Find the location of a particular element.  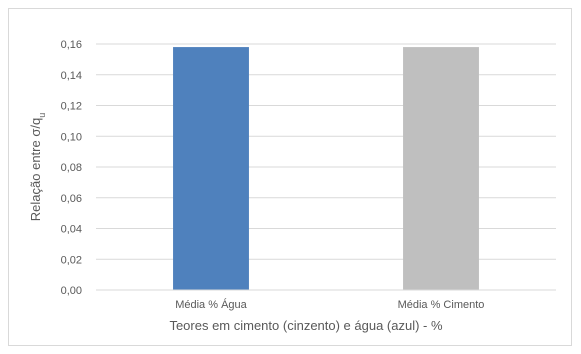

x-category-label: Média % Cimento is located at coordinates (441, 305).